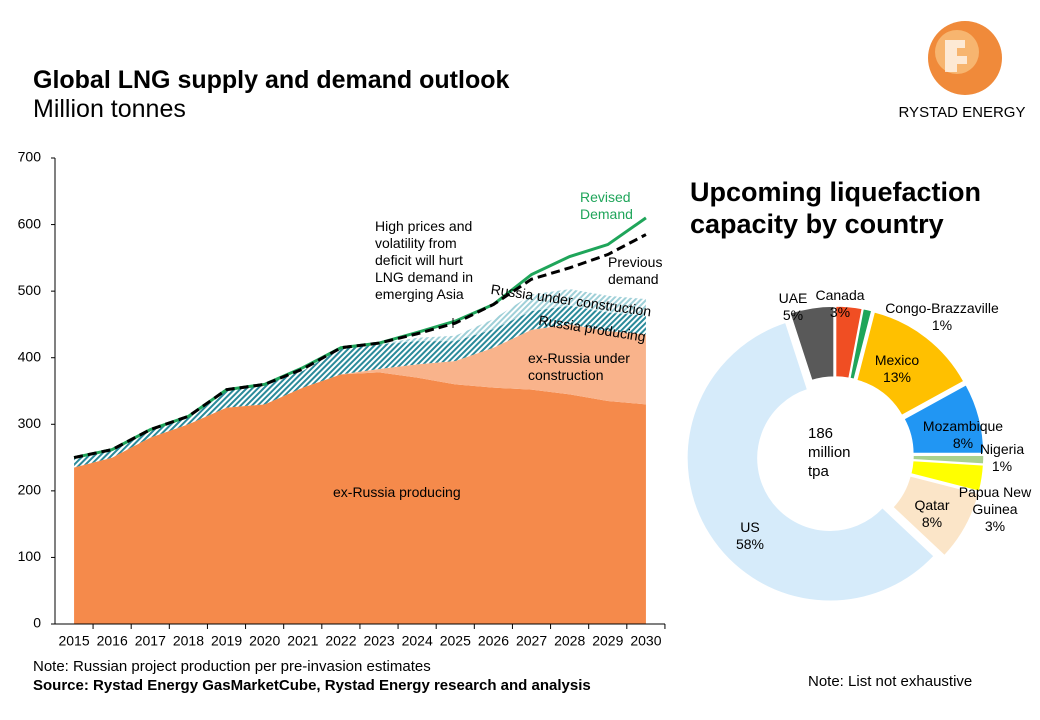 This screenshot has height=720, width=1040. What do you see at coordinates (30, 290) in the screenshot?
I see `y-tick-label: 500` at bounding box center [30, 290].